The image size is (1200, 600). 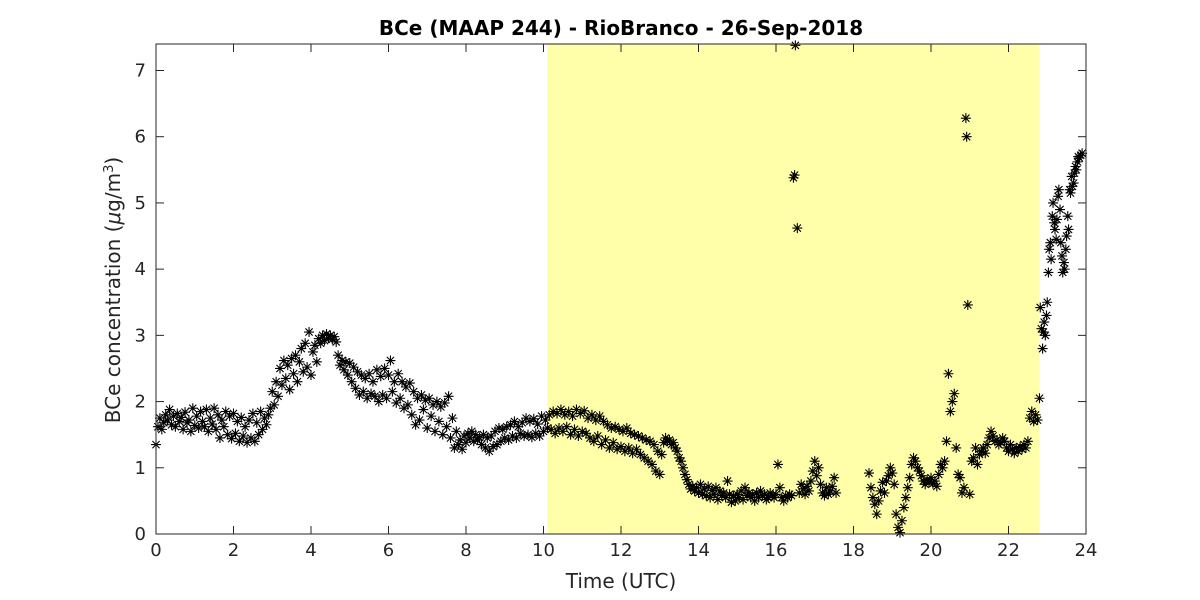 I want to click on y-axis-label-suffix: ), so click(x=113, y=161).